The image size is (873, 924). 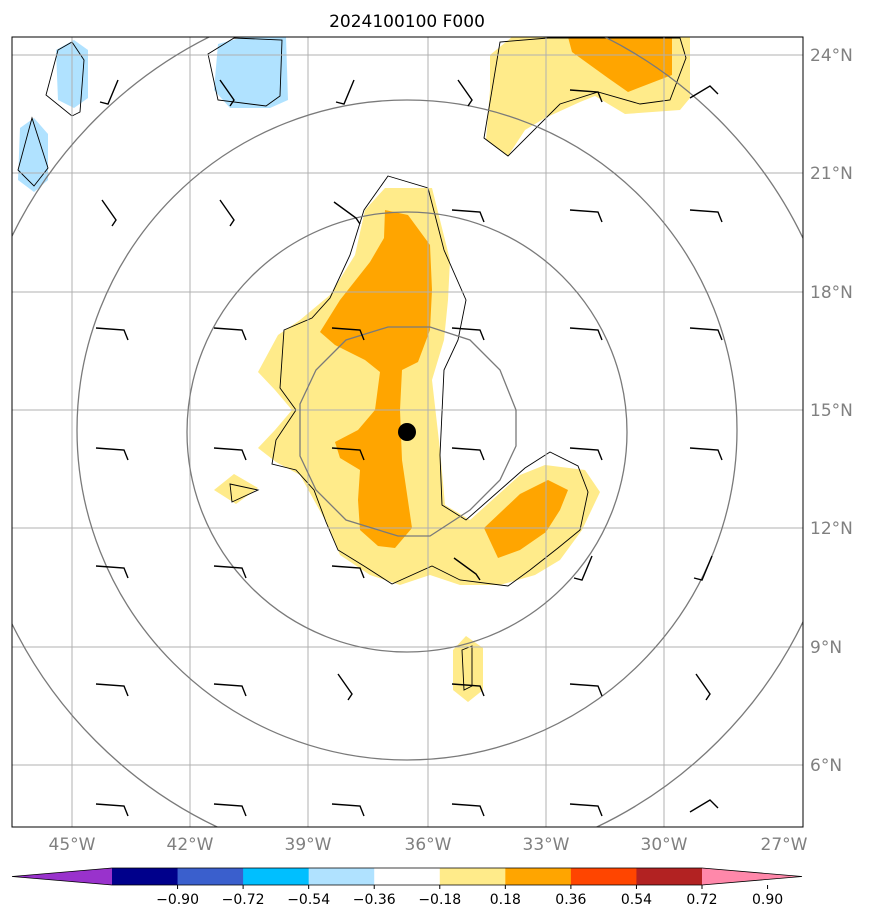 I want to click on colorbar-extend-low, so click(x=62, y=876).